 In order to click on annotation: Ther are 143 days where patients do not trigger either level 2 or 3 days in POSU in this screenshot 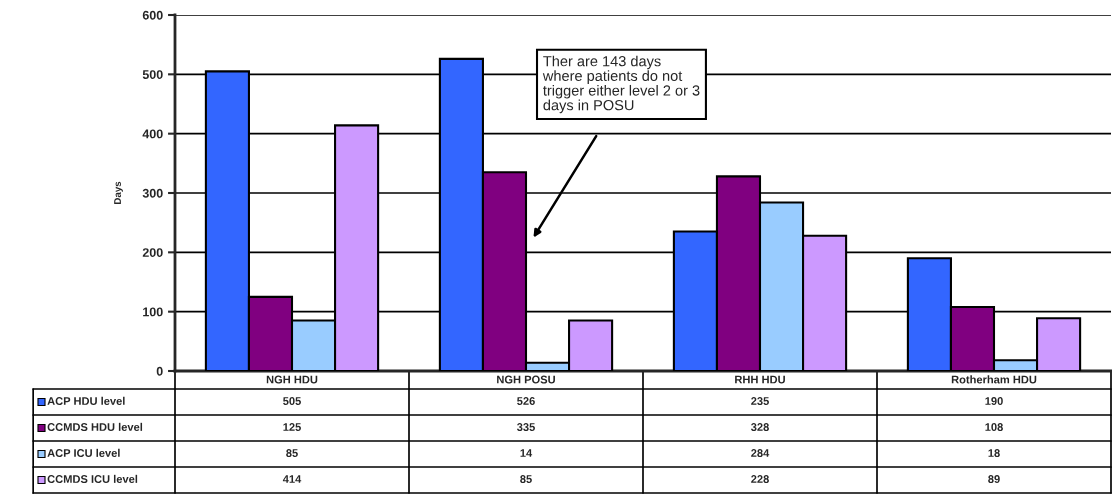, I will do `click(621, 84)`.